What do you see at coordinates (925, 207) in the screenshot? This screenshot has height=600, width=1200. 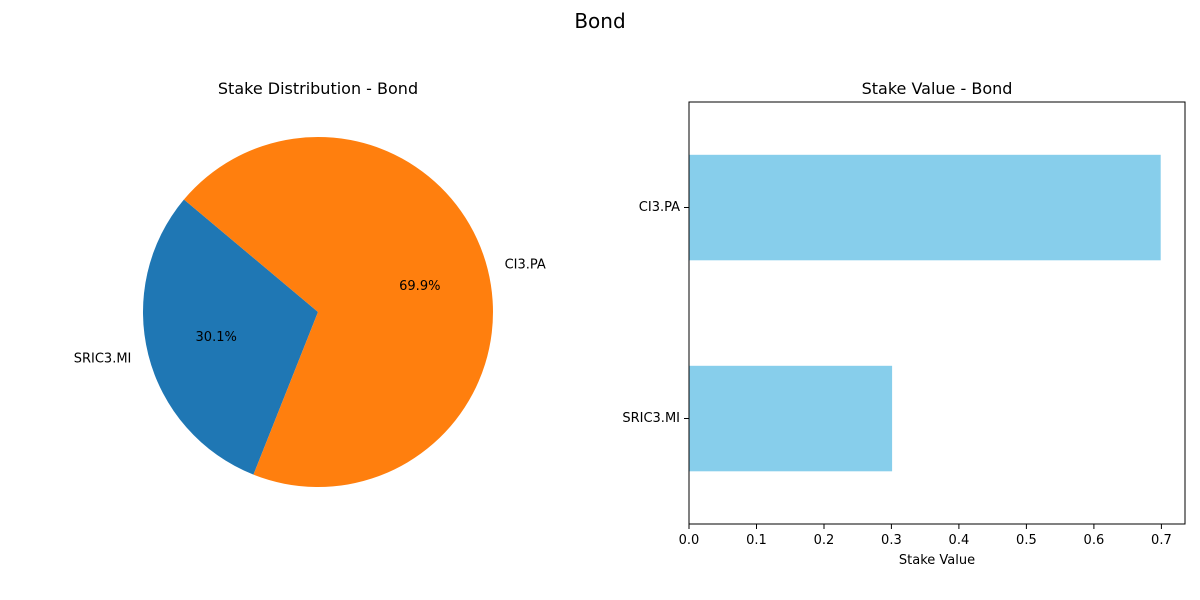 I see `bar-ci3-pa` at bounding box center [925, 207].